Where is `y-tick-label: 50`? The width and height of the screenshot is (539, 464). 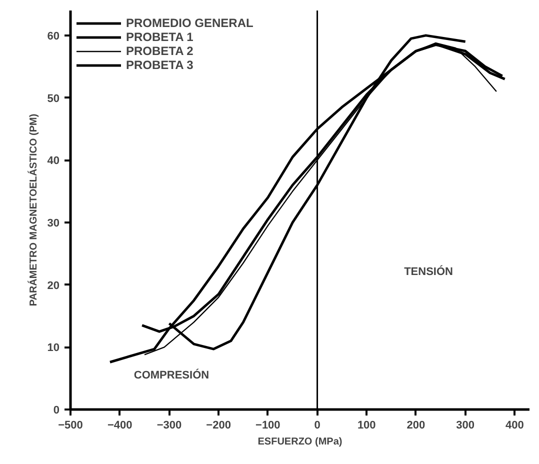 y-tick-label: 50 is located at coordinates (53, 98).